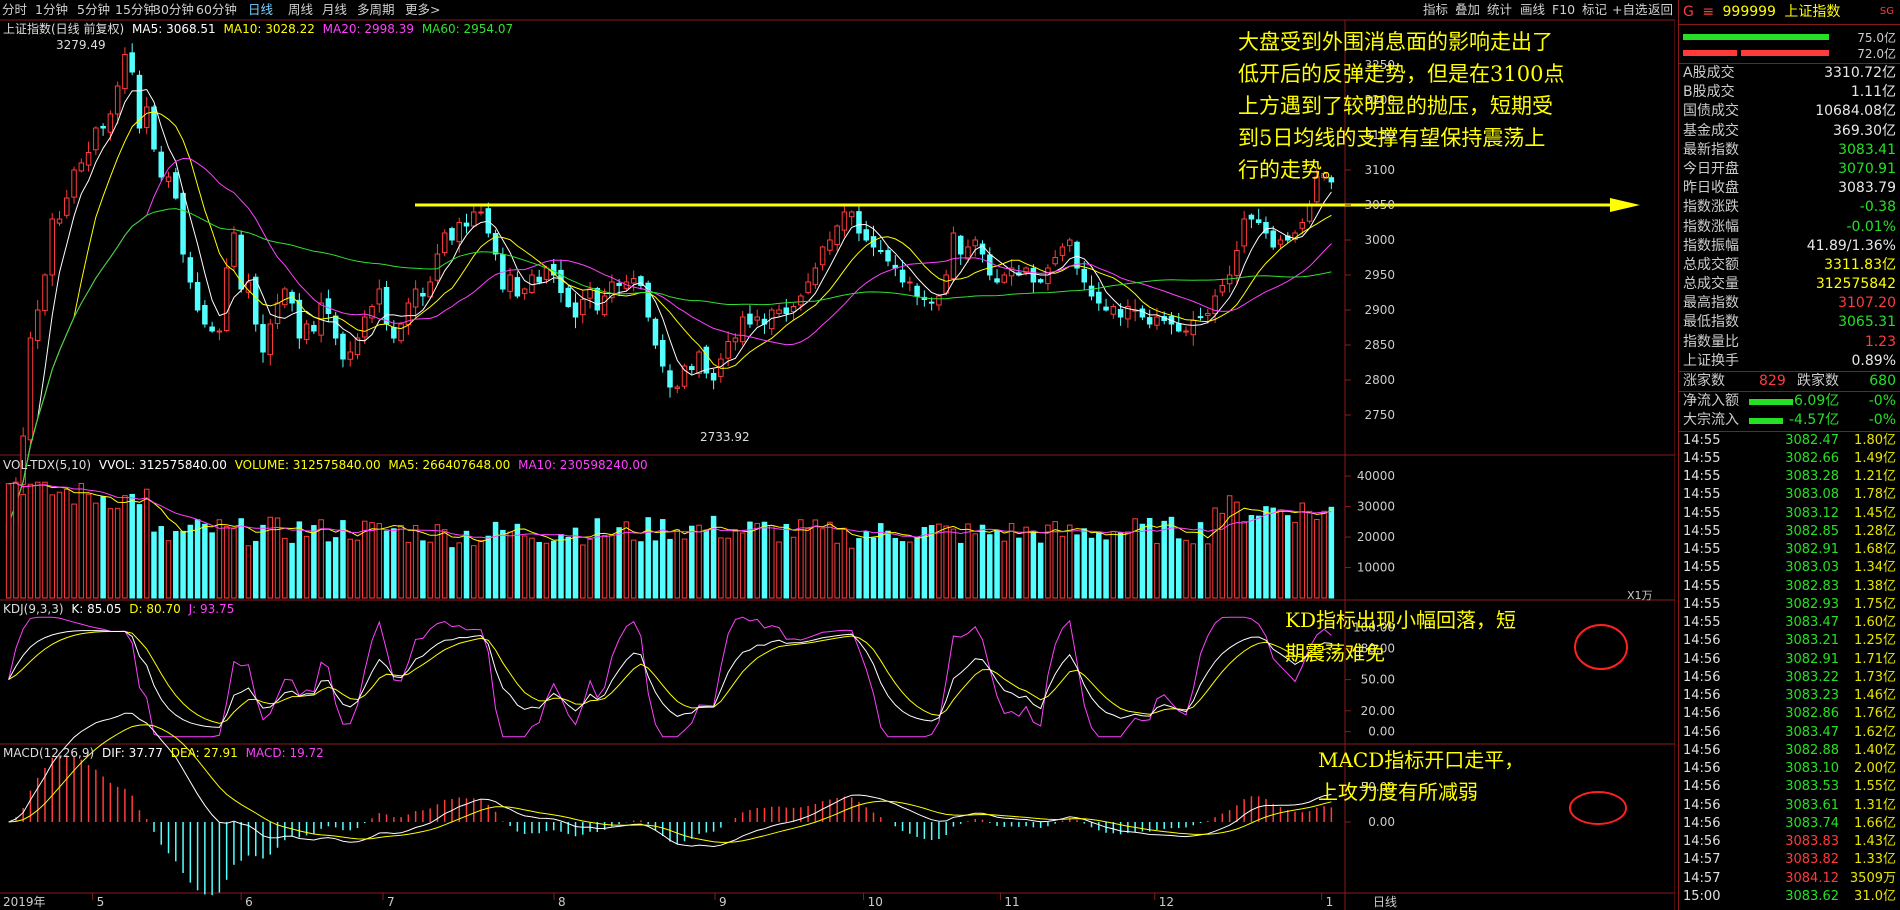 Image resolution: width=1900 pixels, height=910 pixels. Describe the element at coordinates (173, 9) in the screenshot. I see `period-tab-4: 30分钟` at that location.